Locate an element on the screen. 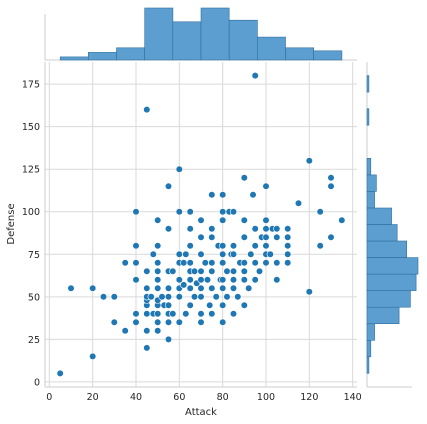 This screenshot has width=427, height=424. y-tick-label: 75 is located at coordinates (34, 255).